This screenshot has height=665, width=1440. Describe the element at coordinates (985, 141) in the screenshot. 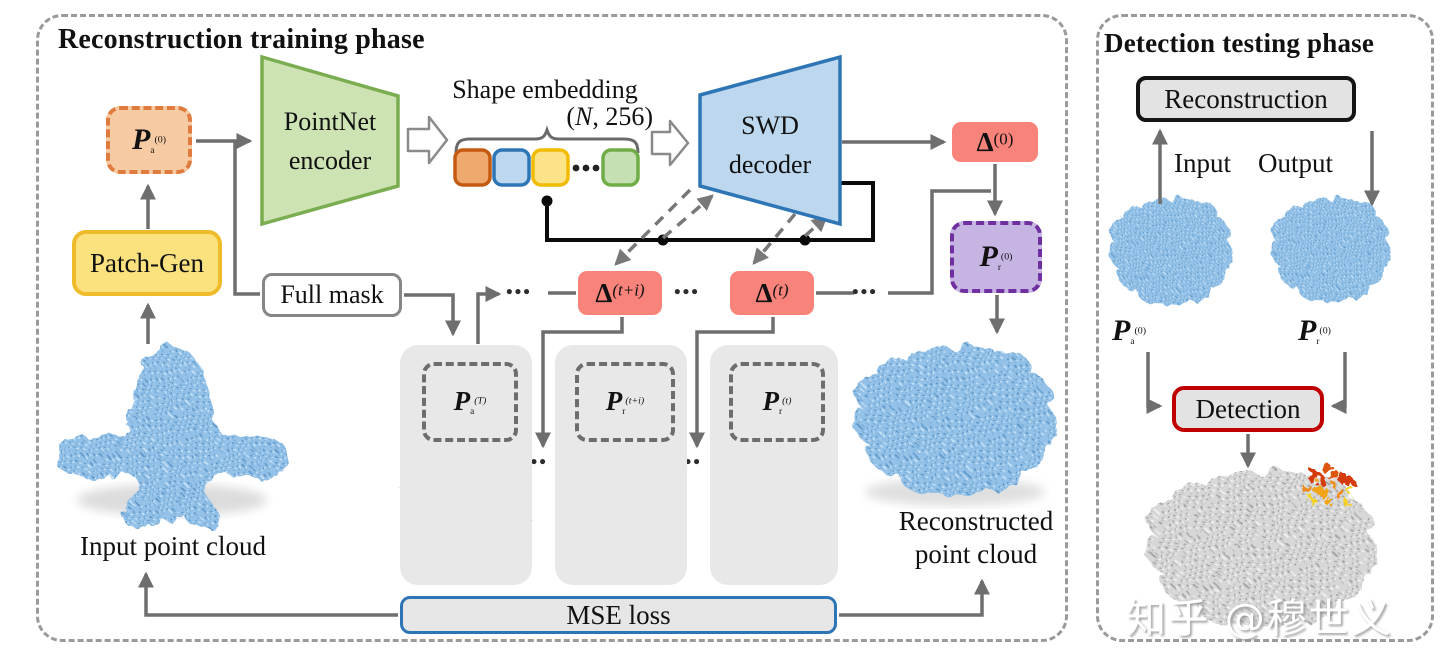

I see `delta0-symbol: Δ` at that location.